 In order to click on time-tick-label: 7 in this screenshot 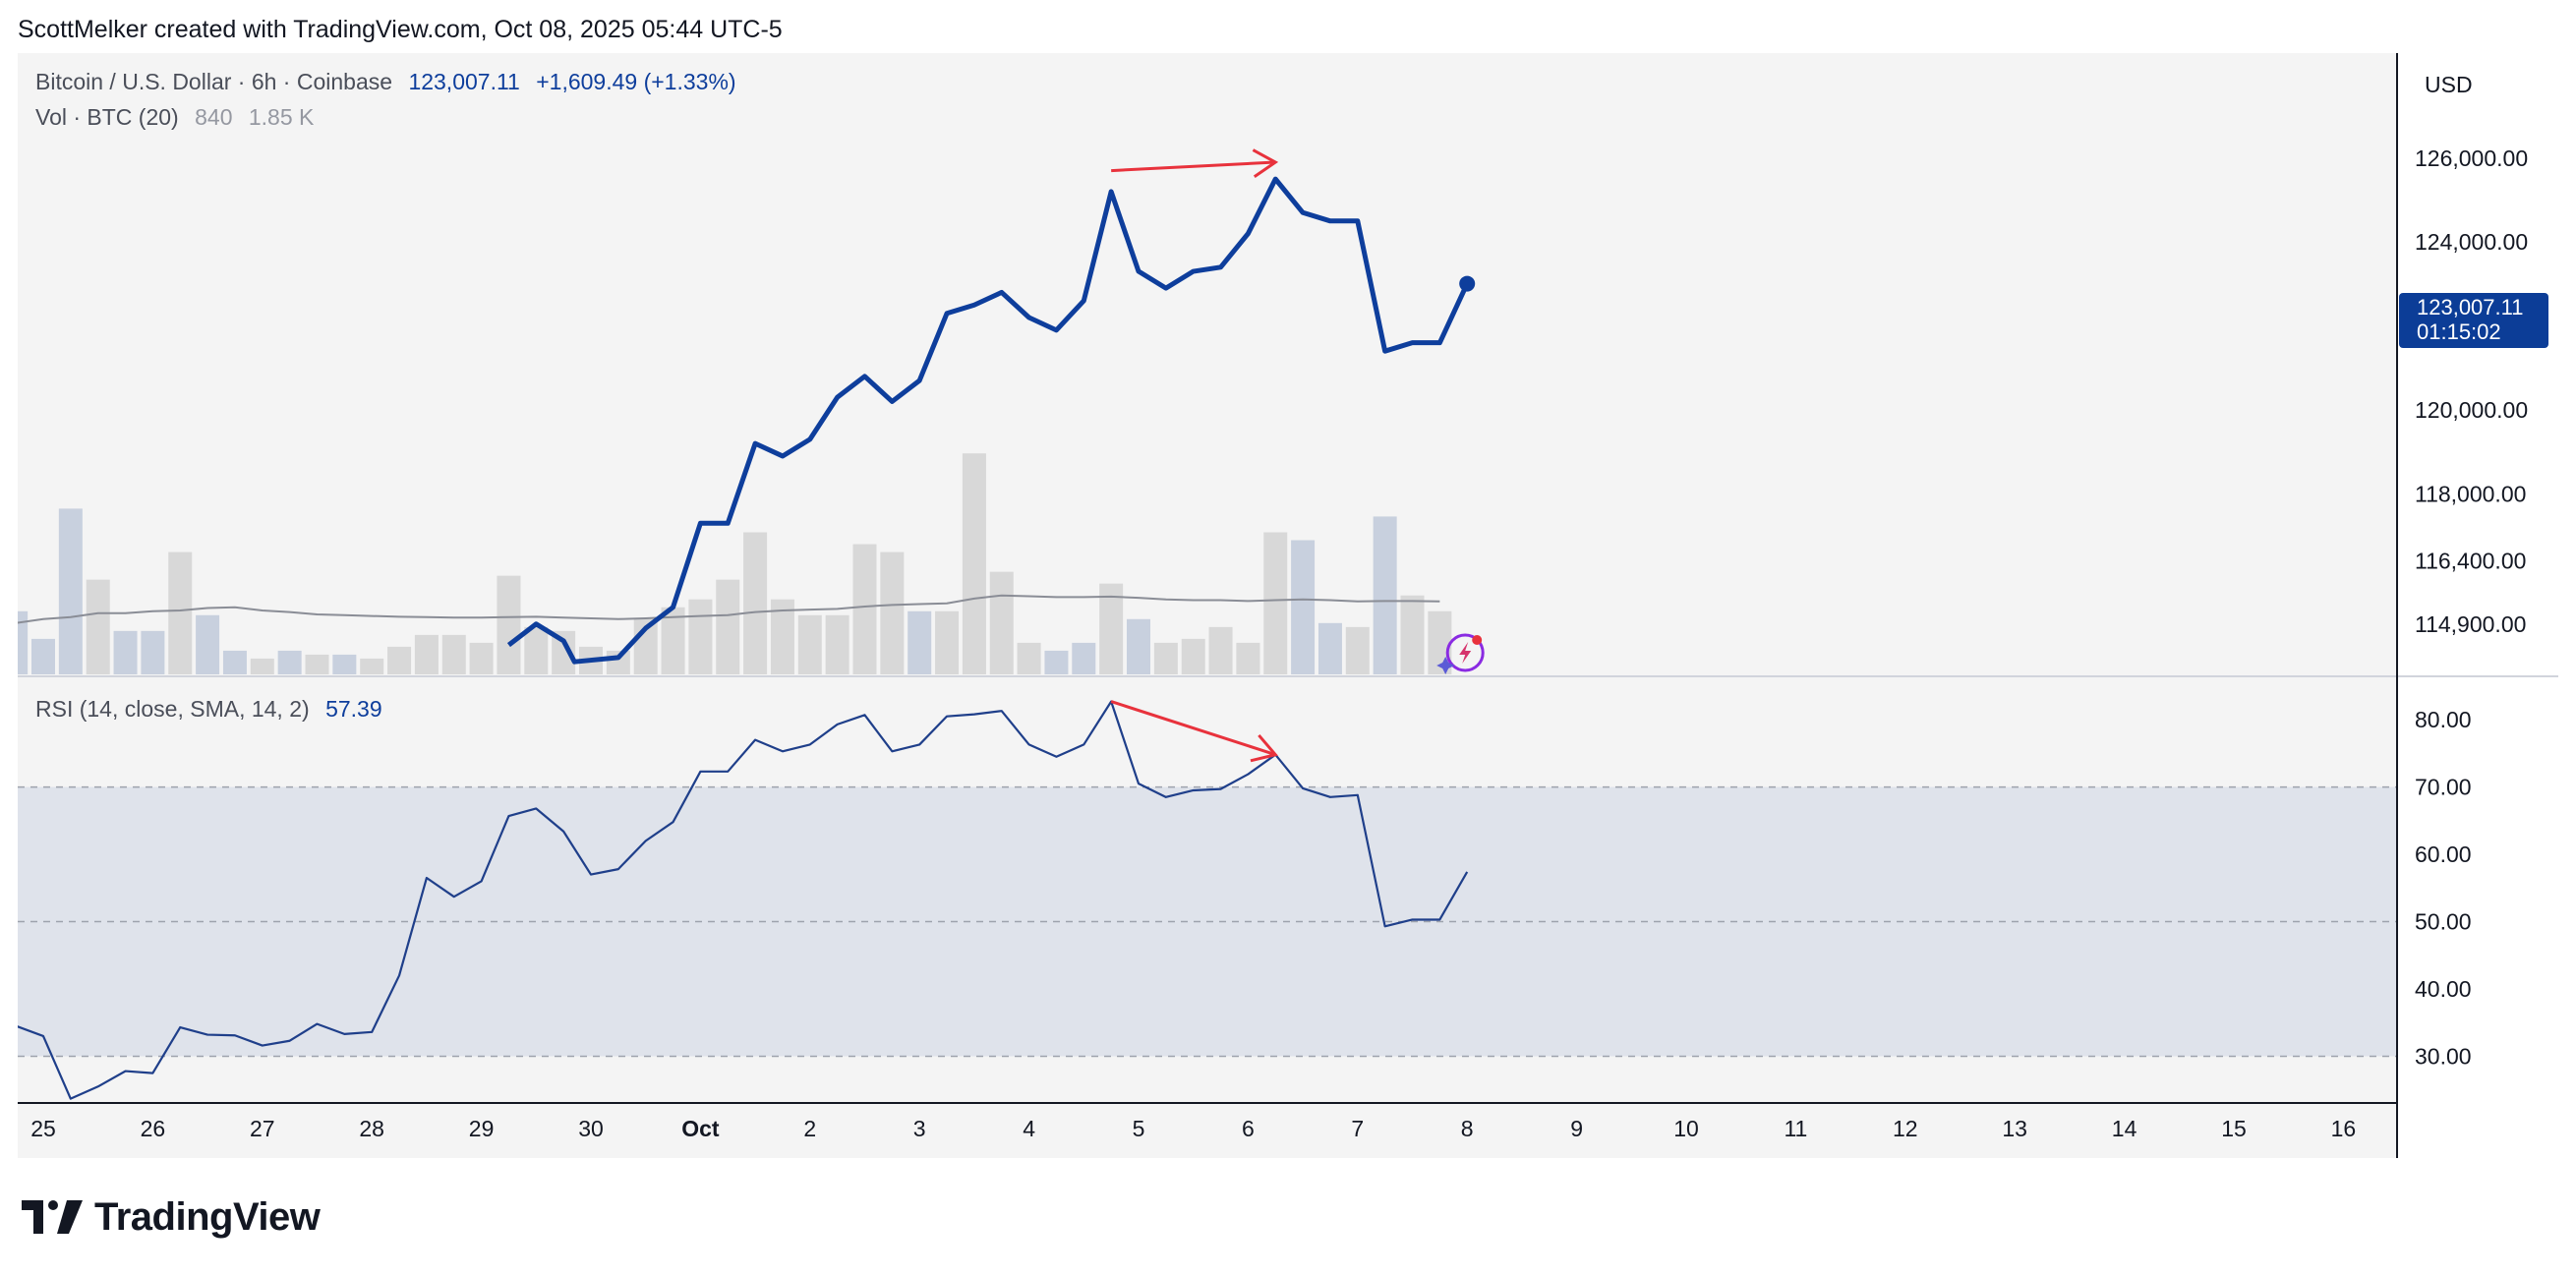, I will do `click(1357, 1128)`.